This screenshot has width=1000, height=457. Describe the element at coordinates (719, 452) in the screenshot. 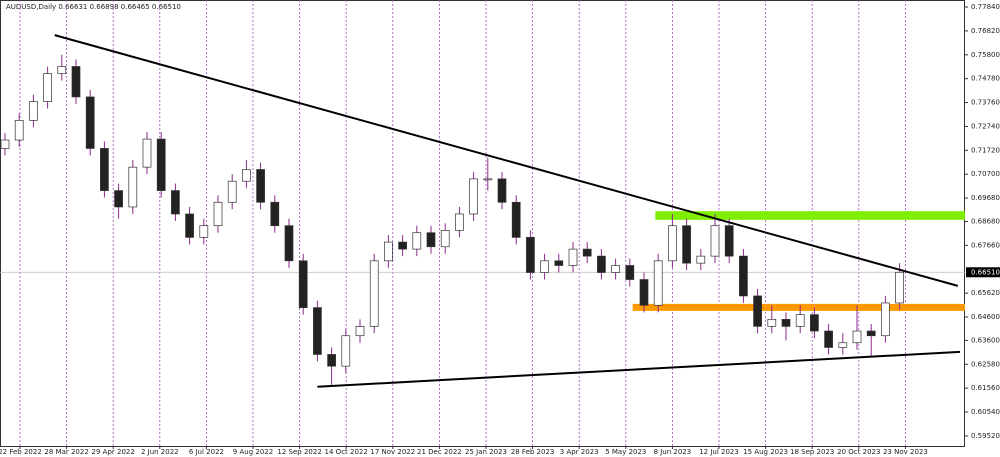

I see `x-tick-label: 12 Jul 2023` at that location.